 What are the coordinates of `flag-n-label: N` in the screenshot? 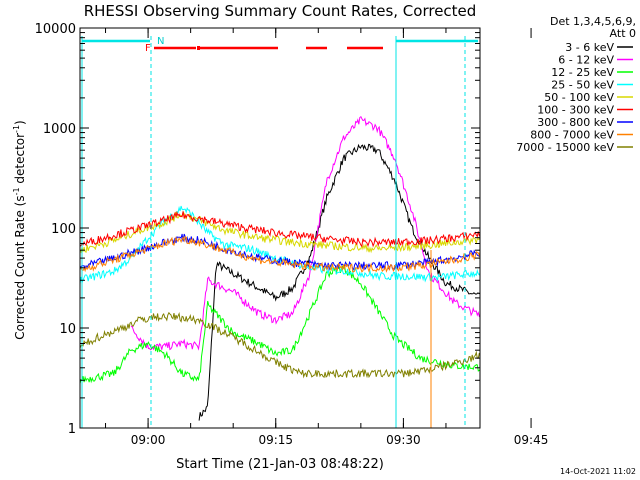 It's located at (160, 41).